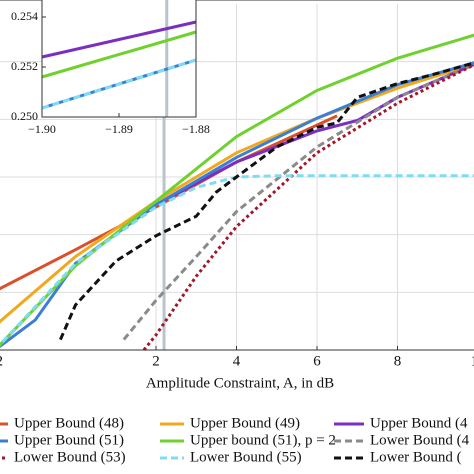 The image size is (474, 474). What do you see at coordinates (237, 361) in the screenshot?
I see `x-tick-label: 4` at bounding box center [237, 361].